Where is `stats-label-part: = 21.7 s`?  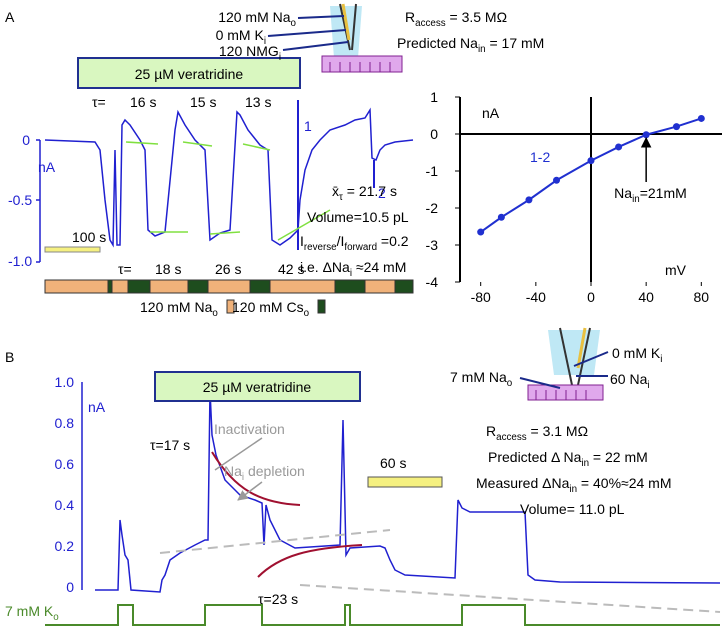 stats-label-part: = 21.7 s is located at coordinates (370, 191).